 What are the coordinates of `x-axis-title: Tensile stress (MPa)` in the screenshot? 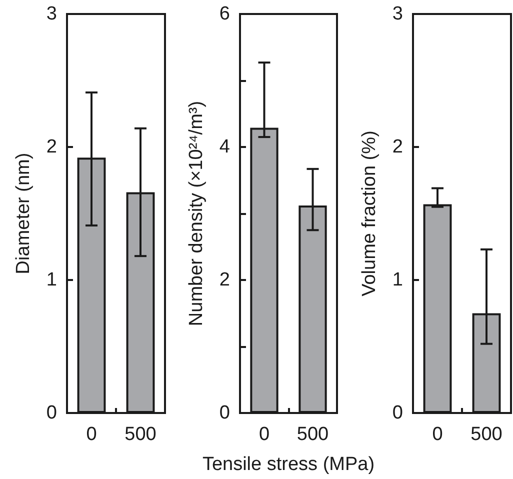 It's located at (288, 464).